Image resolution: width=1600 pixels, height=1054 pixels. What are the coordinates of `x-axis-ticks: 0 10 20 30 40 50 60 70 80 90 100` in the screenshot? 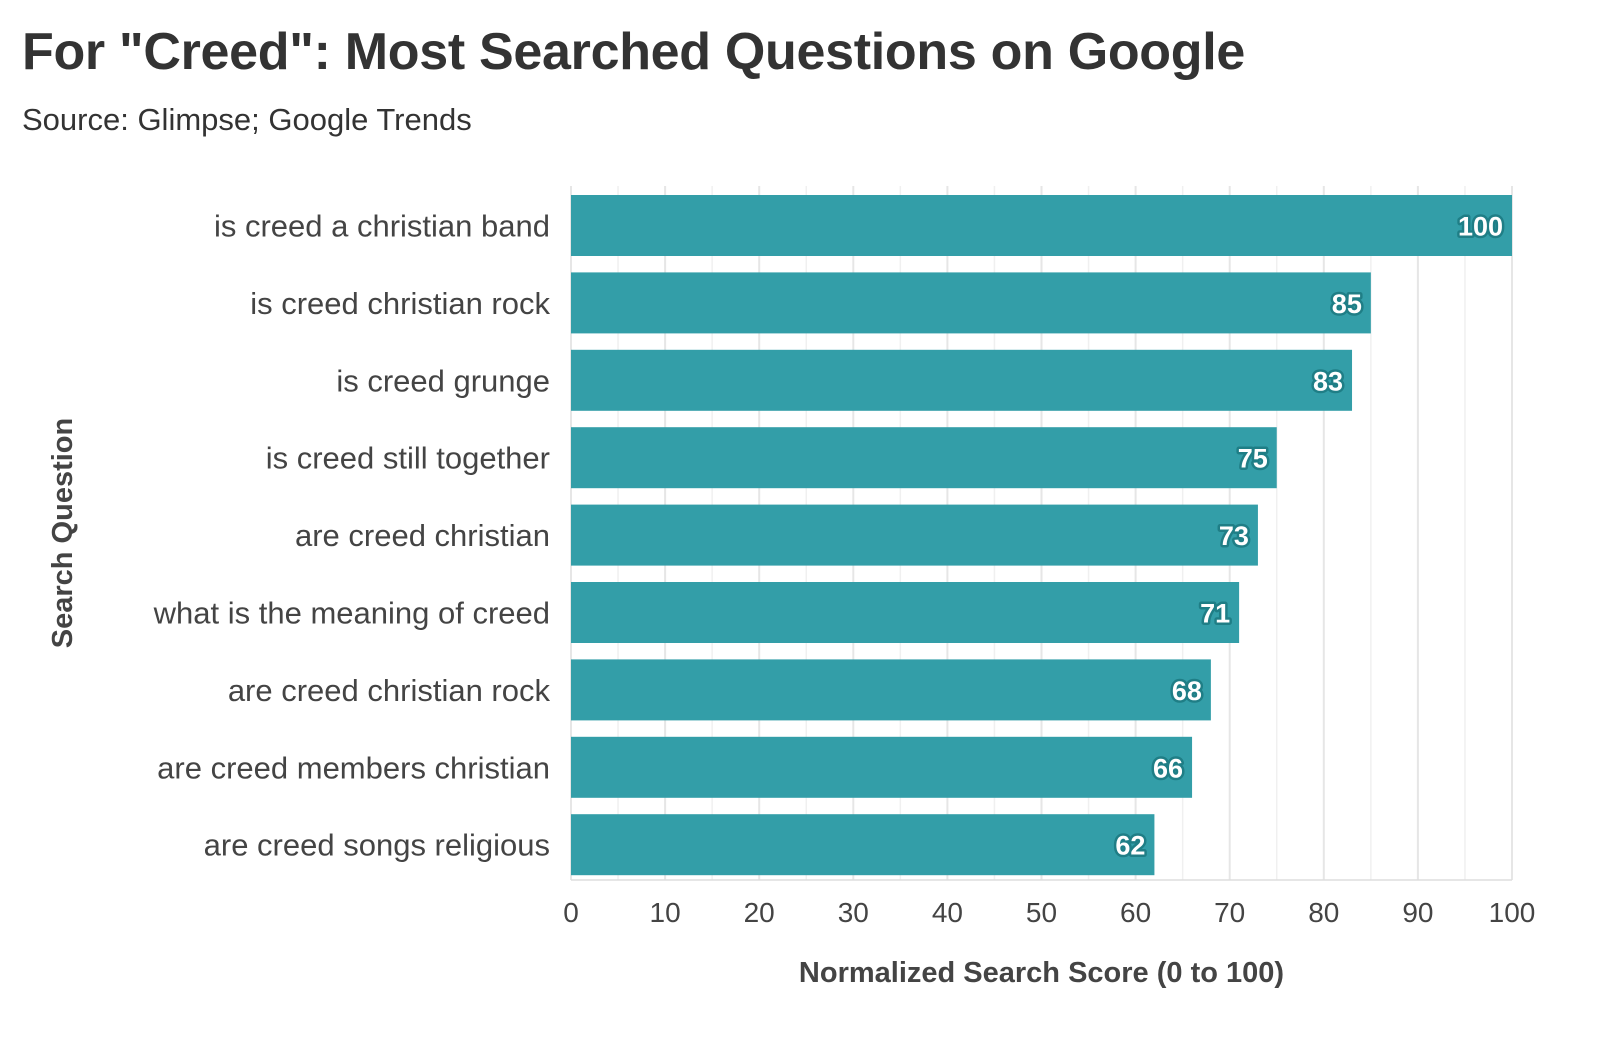 It's located at (1049, 912).